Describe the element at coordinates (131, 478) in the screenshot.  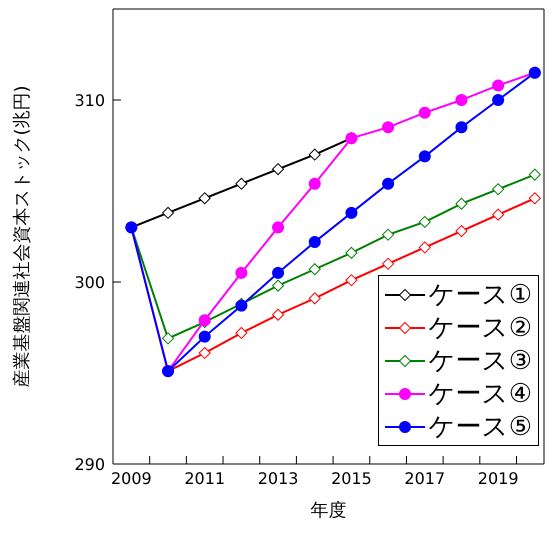
I see `x-tick-label: 2009` at that location.